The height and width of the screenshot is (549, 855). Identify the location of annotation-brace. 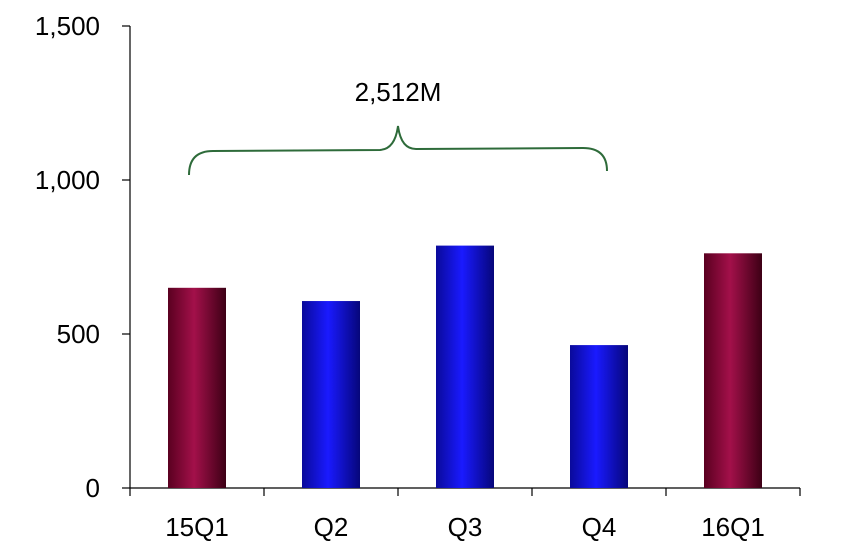
(398, 150).